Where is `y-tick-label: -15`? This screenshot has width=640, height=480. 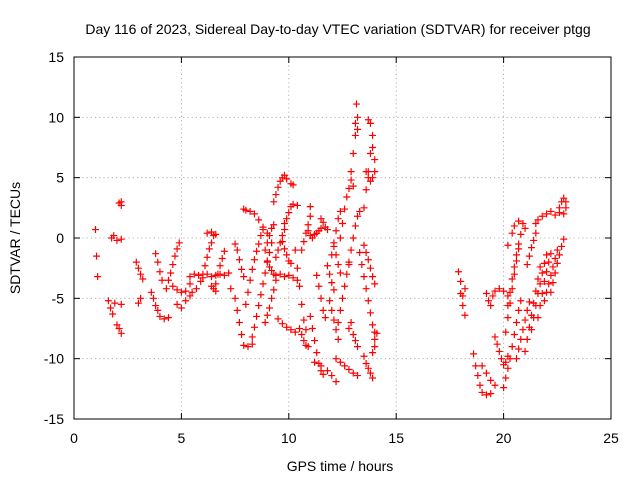
y-tick-label: -15 is located at coordinates (54, 419).